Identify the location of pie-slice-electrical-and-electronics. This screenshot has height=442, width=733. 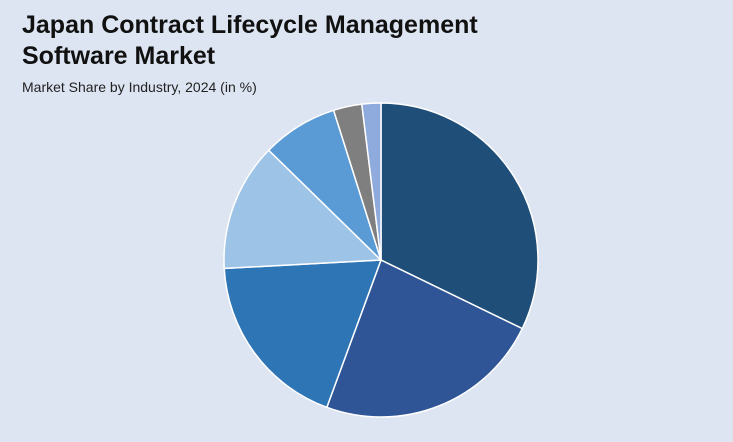
(424, 338).